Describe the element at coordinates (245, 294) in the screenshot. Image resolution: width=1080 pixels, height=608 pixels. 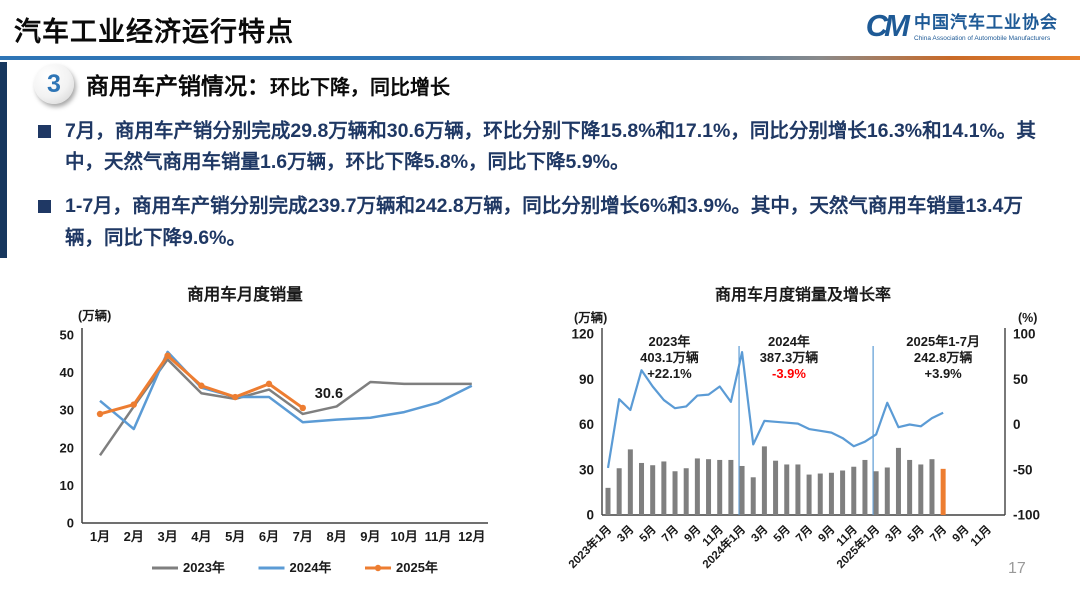
I see `svg-text: 商用车月度销量` at that location.